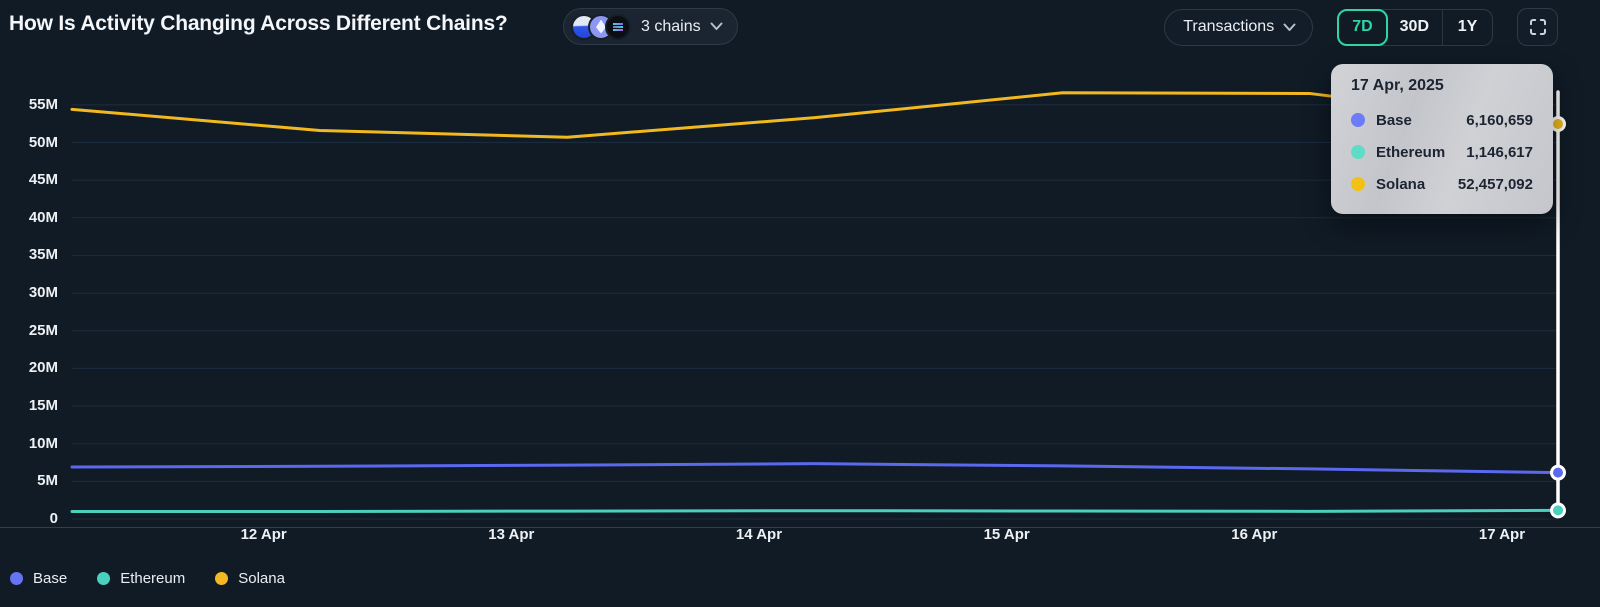 This screenshot has height=607, width=1600. What do you see at coordinates (43, 255) in the screenshot?
I see `y-axis-tick: 35M` at bounding box center [43, 255].